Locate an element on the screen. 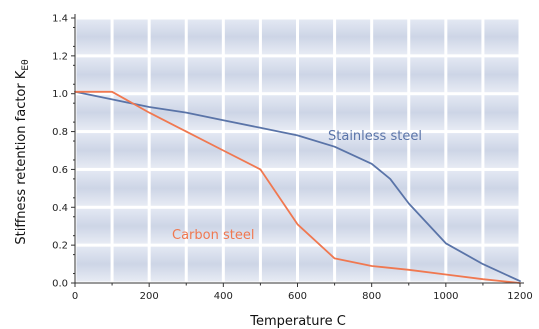  y-tick-label: 0.0 is located at coordinates (60, 284).